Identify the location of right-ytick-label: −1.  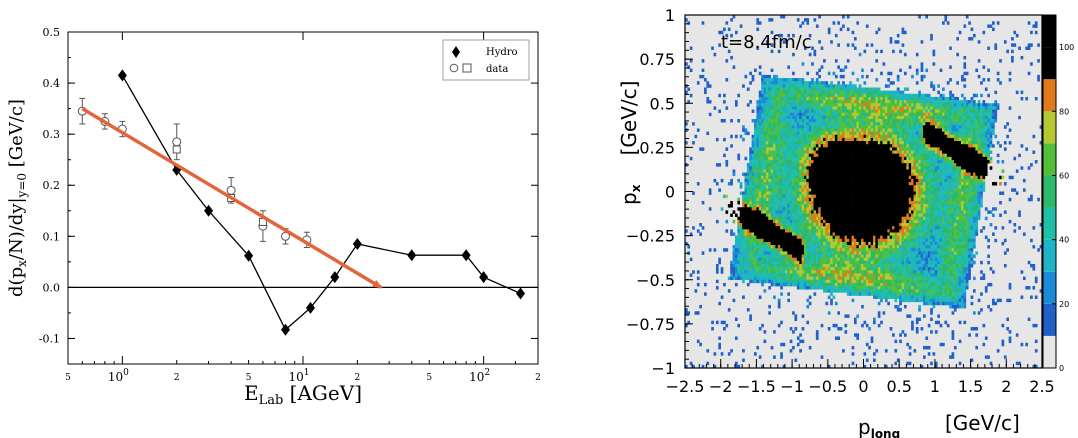
(663, 368).